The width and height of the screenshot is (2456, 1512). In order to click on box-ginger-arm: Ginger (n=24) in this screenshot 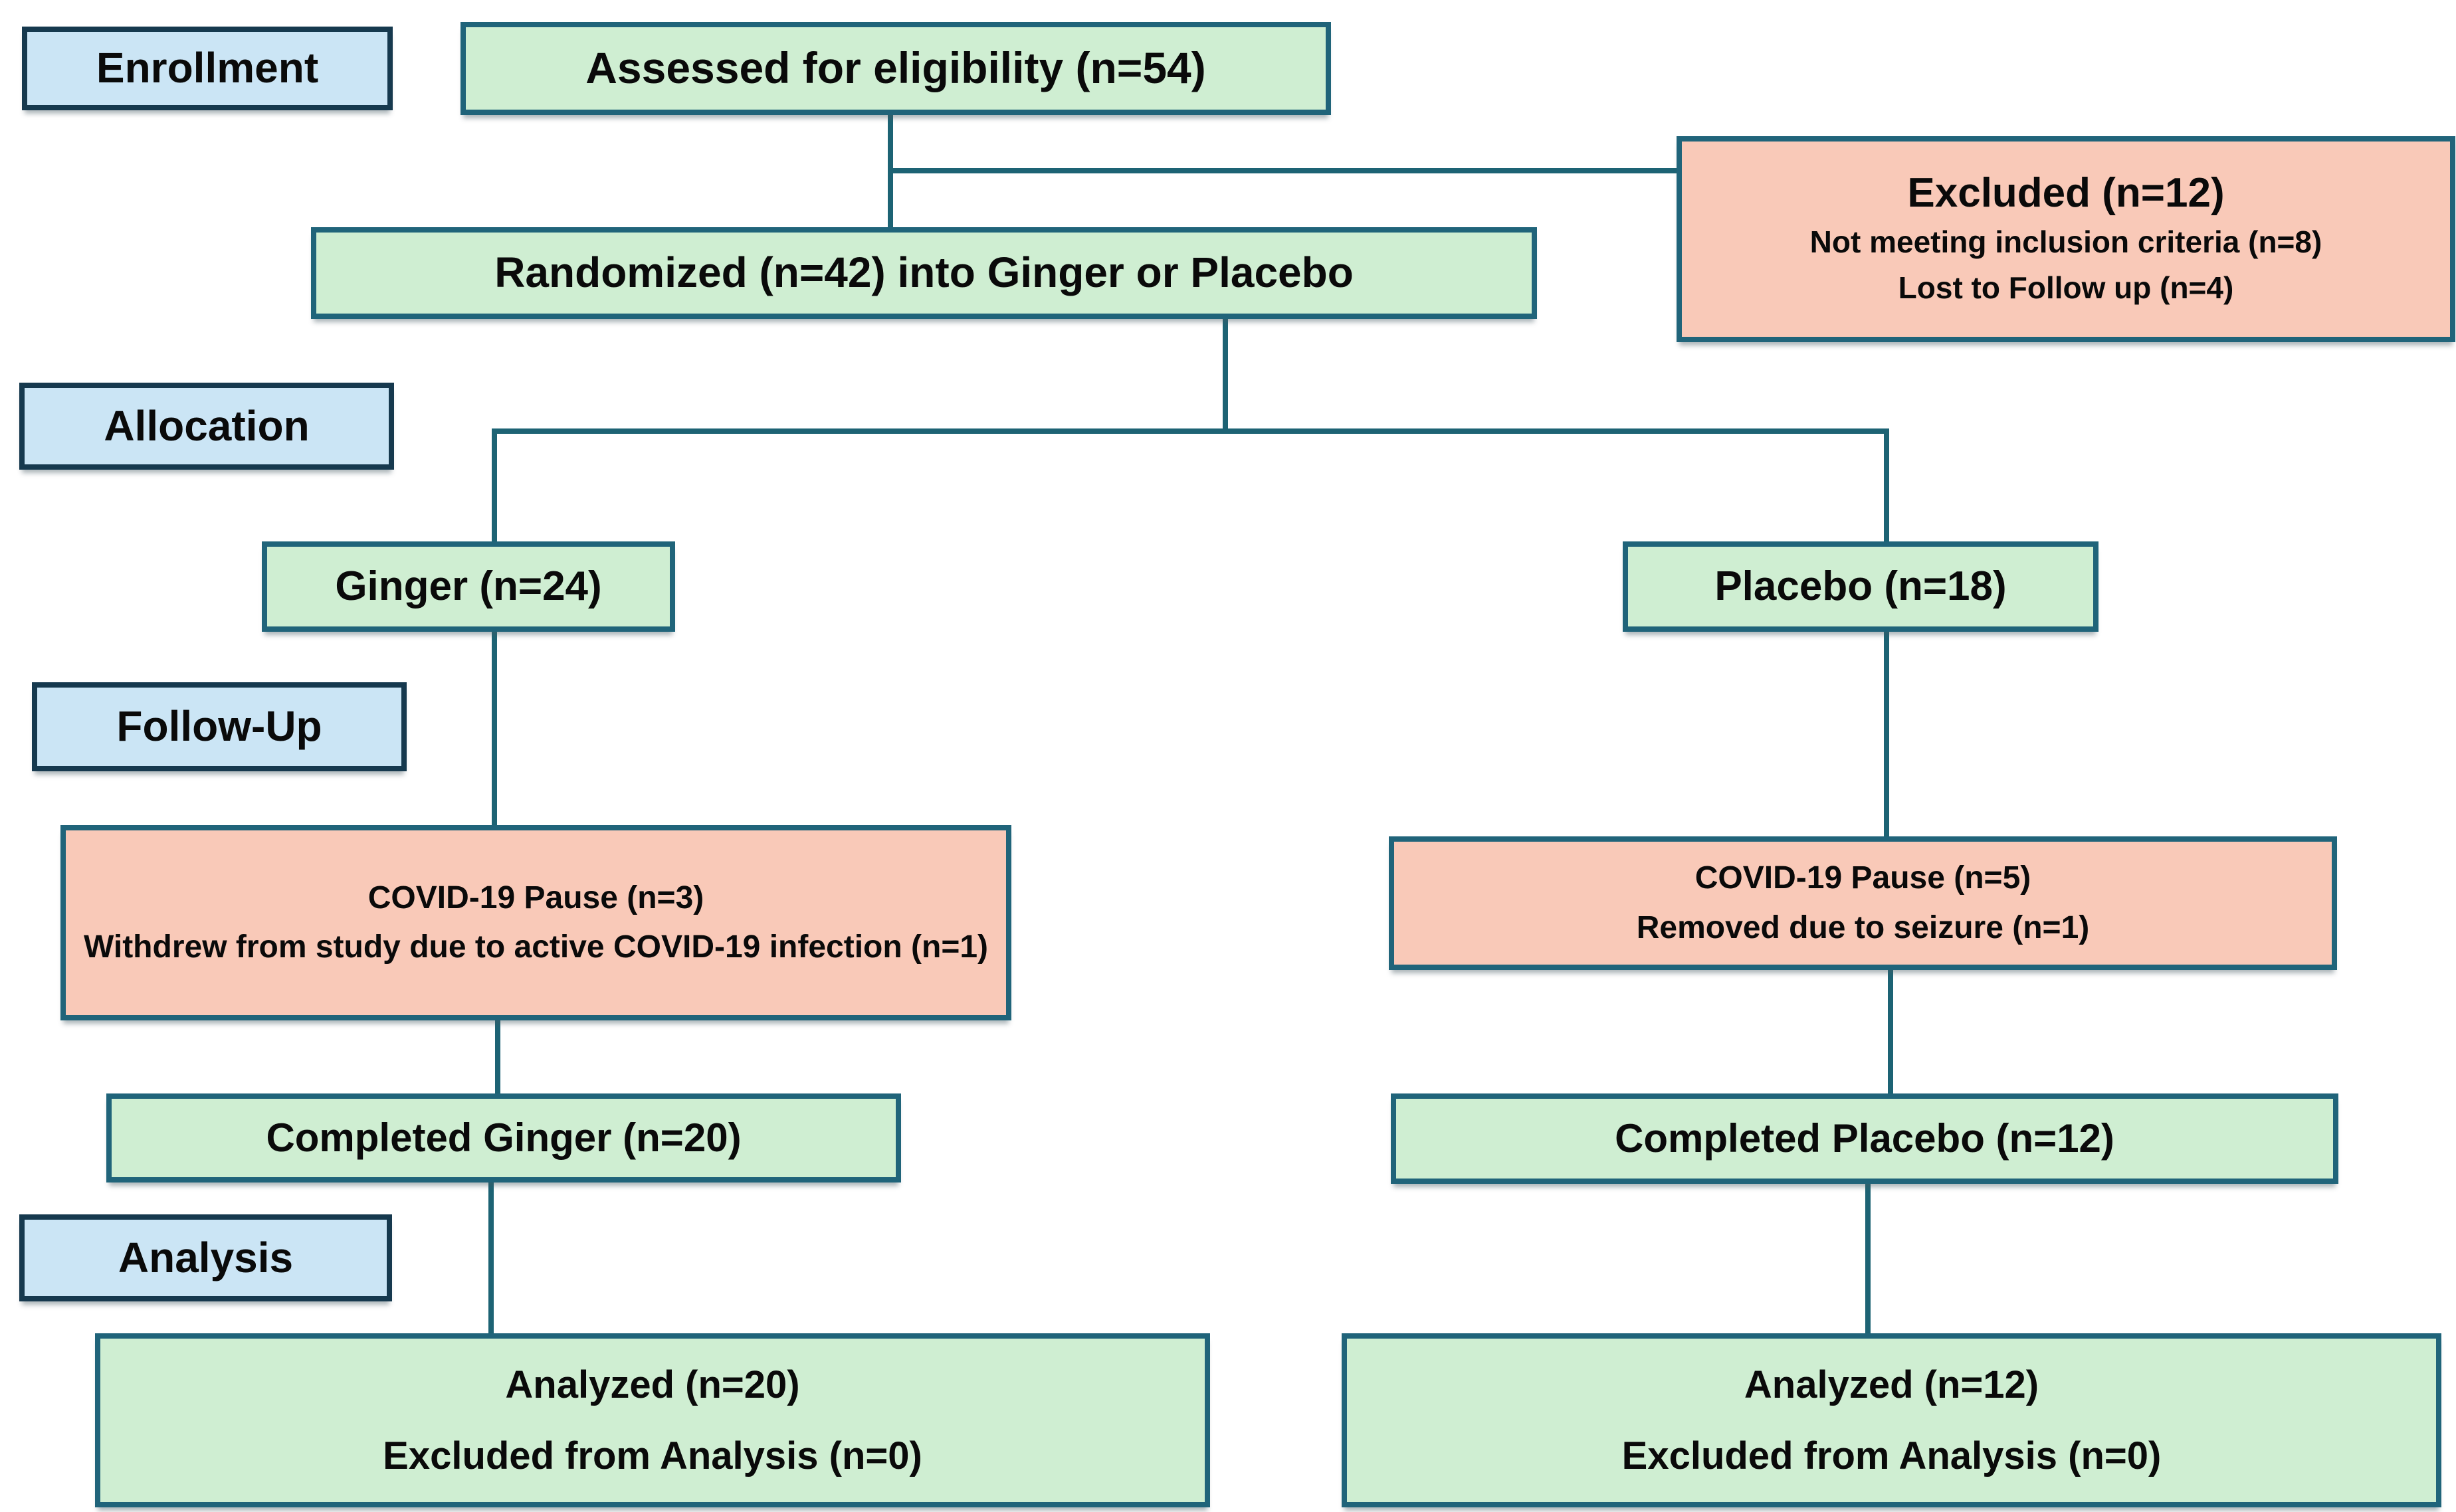, I will do `click(468, 586)`.